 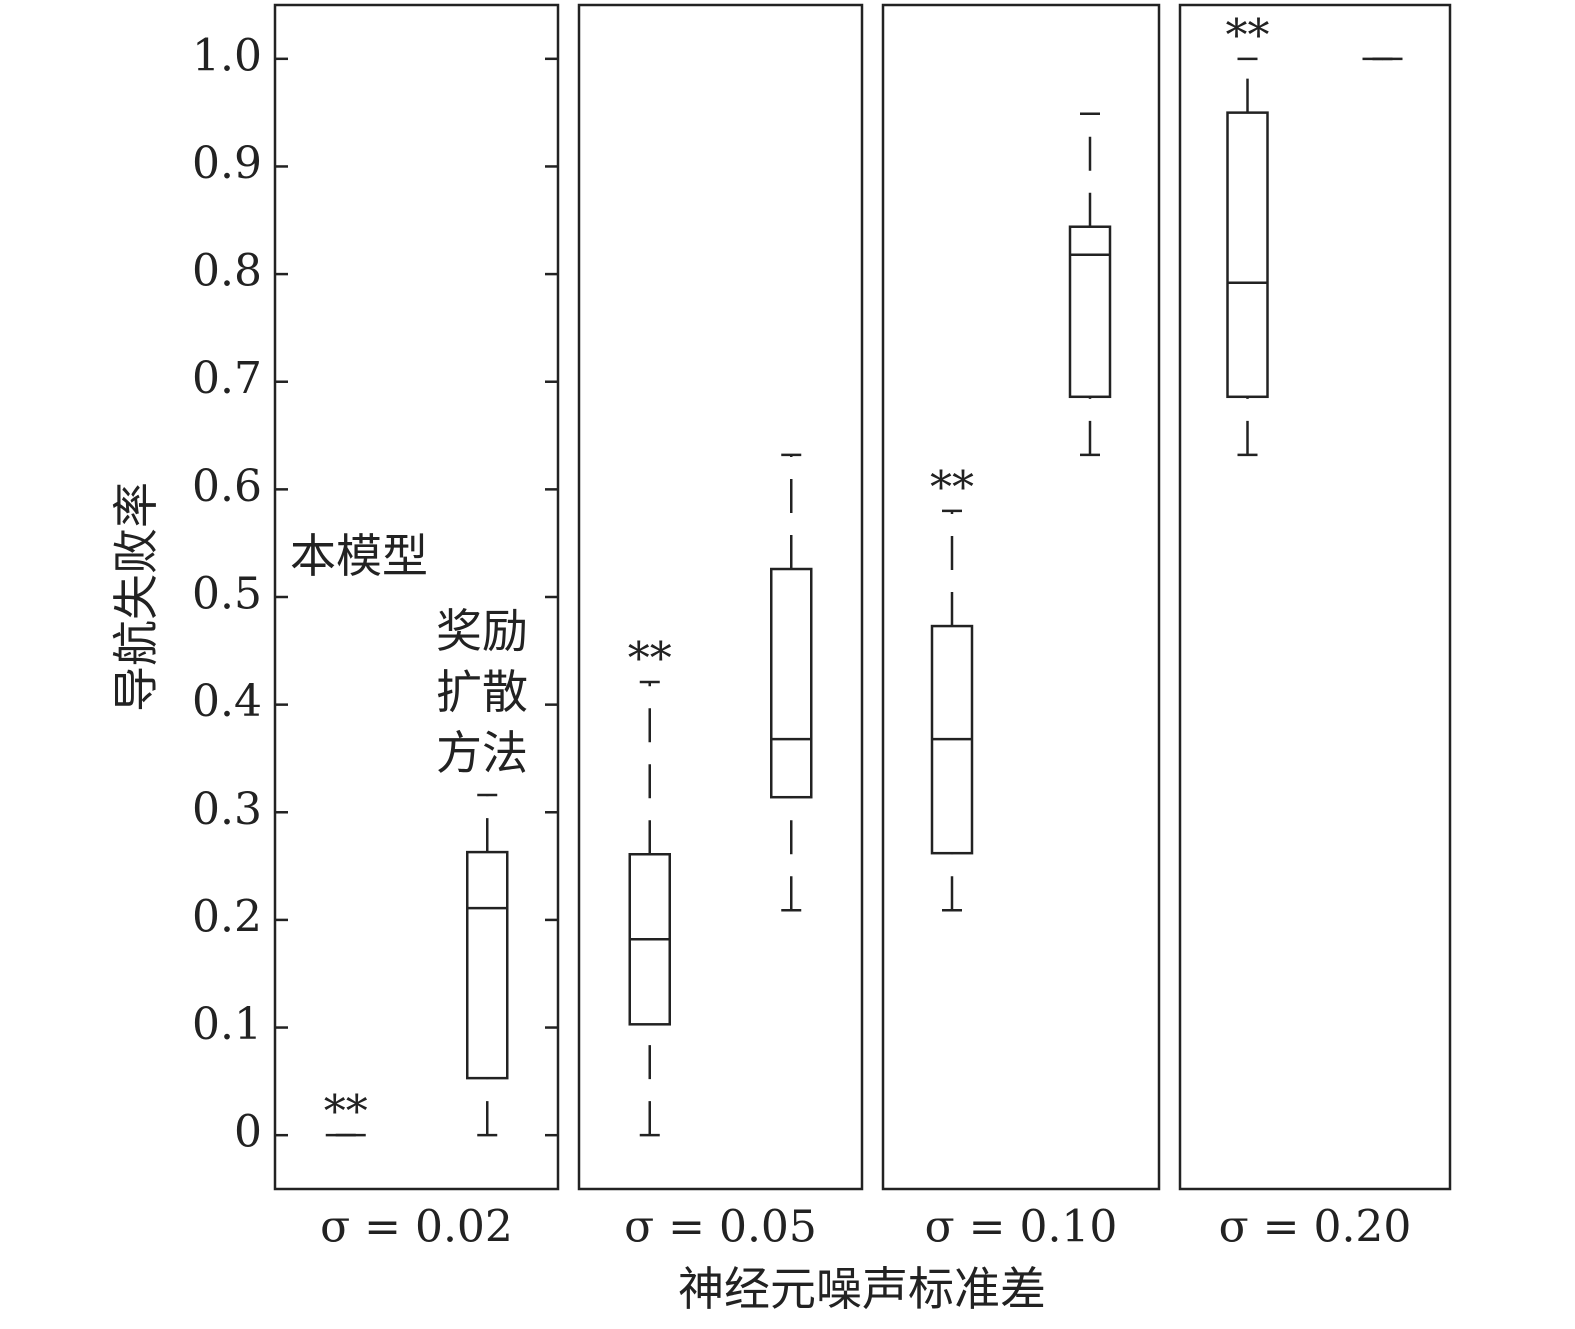 What do you see at coordinates (227, 486) in the screenshot?
I see `y-tick-label: 0.6` at bounding box center [227, 486].